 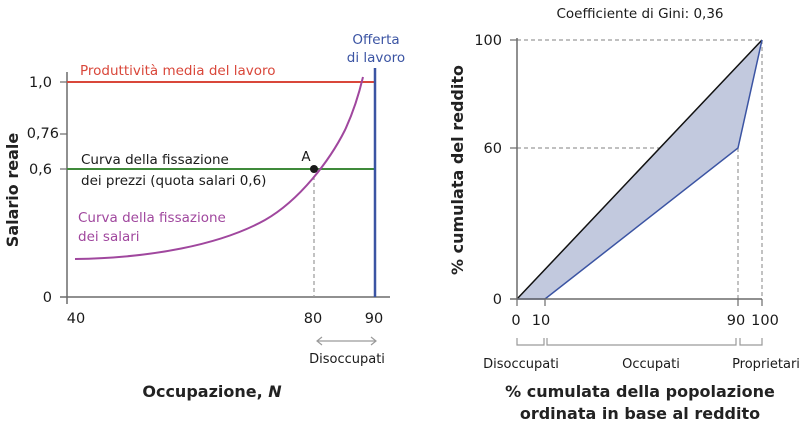 What do you see at coordinates (640, 413) in the screenshot?
I see `right-x-axis-label-2: ordinata in base al reddito` at bounding box center [640, 413].